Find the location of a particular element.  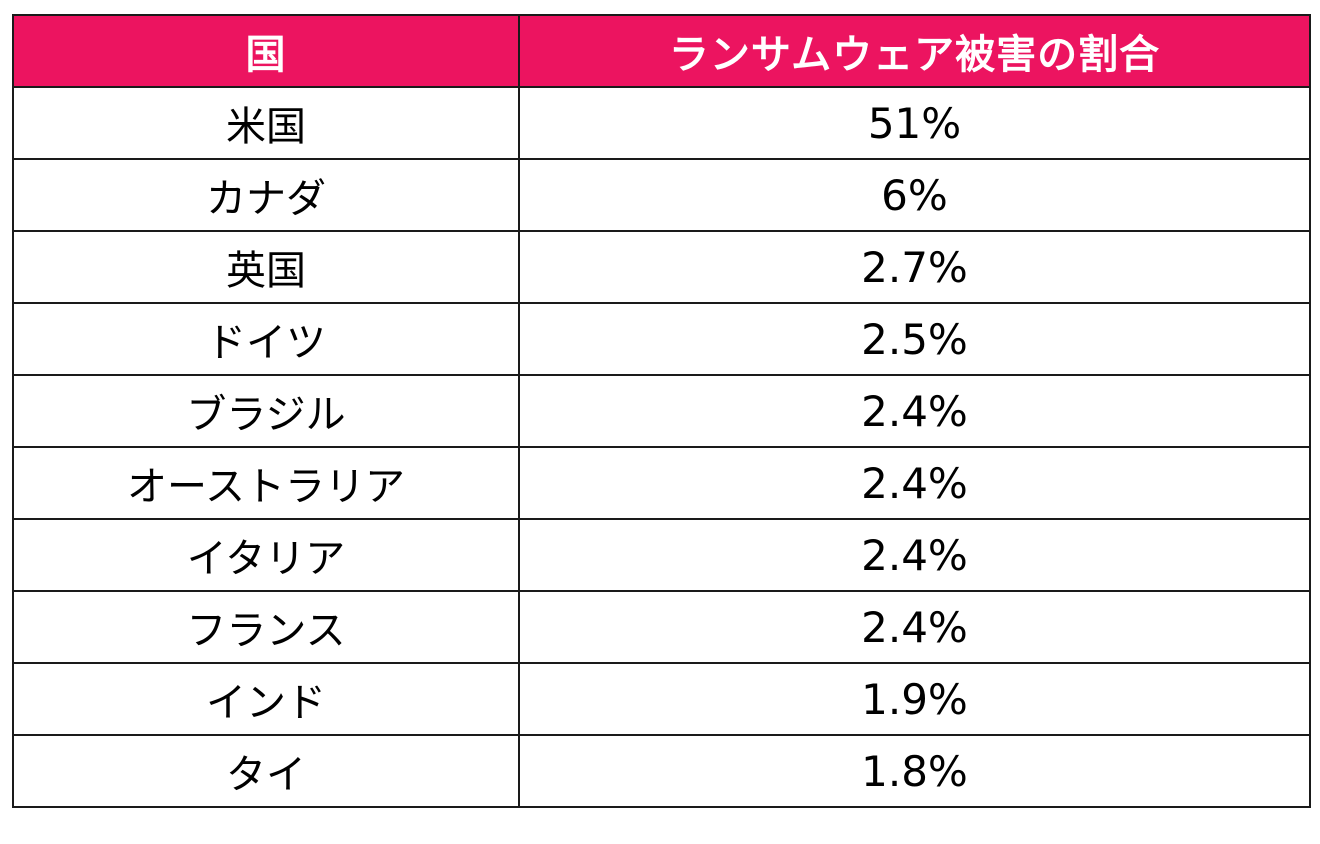

country-cell: オーストラリア is located at coordinates (266, 483).